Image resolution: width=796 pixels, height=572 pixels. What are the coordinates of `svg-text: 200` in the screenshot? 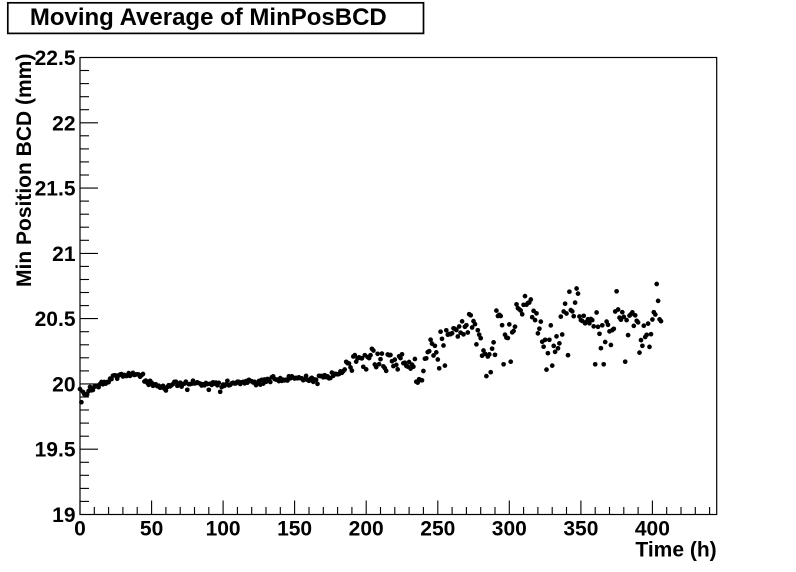 It's located at (366, 529).